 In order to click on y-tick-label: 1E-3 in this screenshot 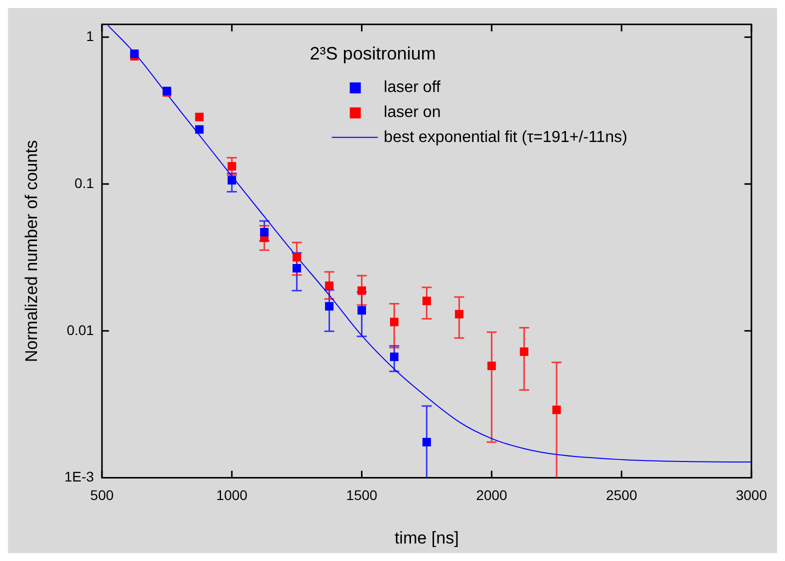, I will do `click(79, 476)`.